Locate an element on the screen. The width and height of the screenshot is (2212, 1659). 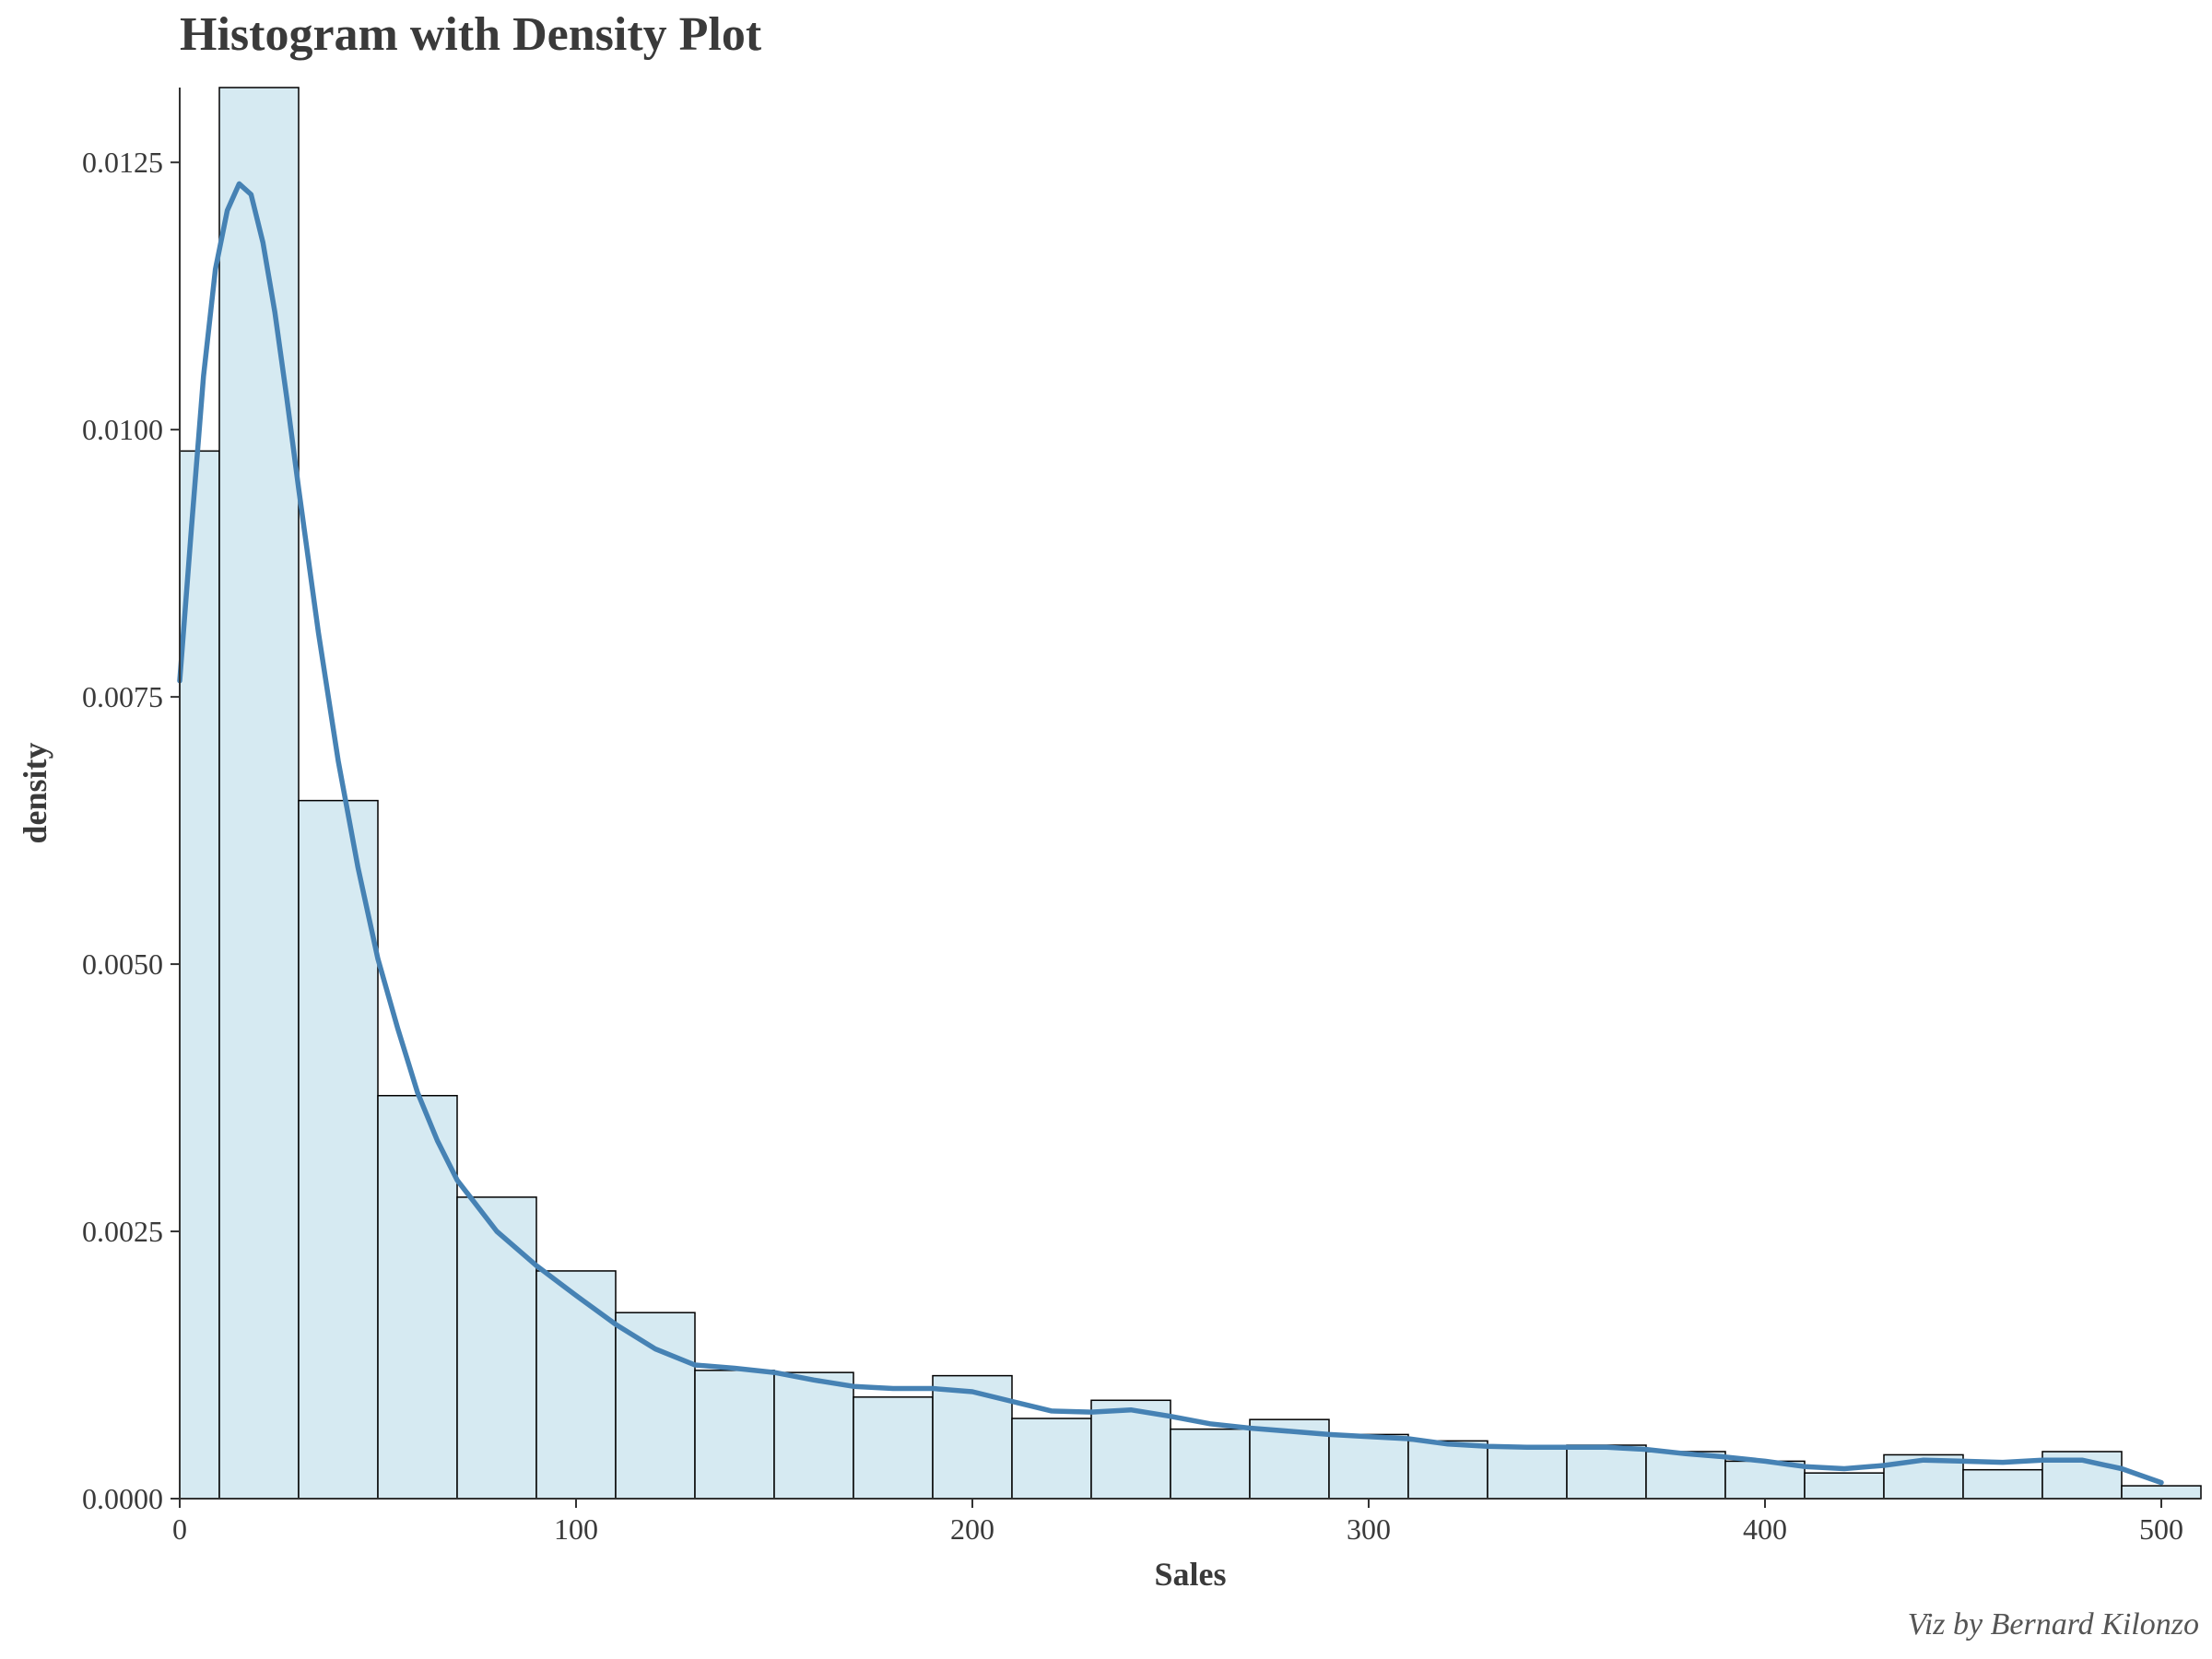
y-axis-ticks: 0.0000 0.0025 0.0050 0.0075 0.0100 0.0125 is located at coordinates (131, 830).